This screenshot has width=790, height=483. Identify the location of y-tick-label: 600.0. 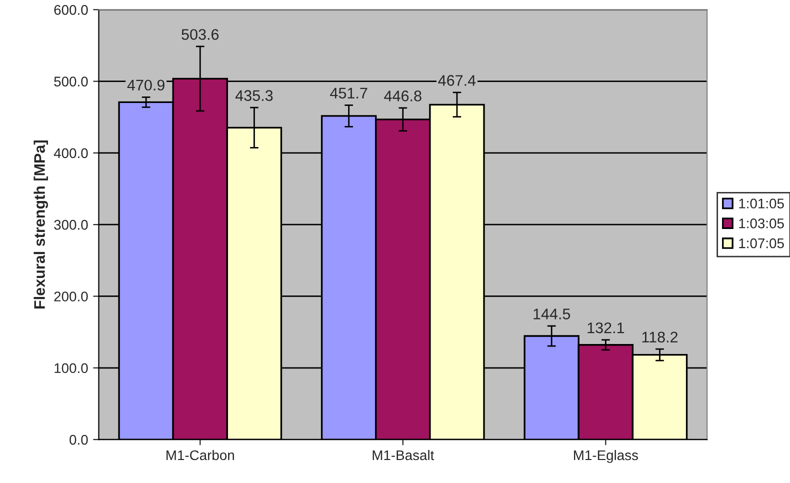
(71, 9).